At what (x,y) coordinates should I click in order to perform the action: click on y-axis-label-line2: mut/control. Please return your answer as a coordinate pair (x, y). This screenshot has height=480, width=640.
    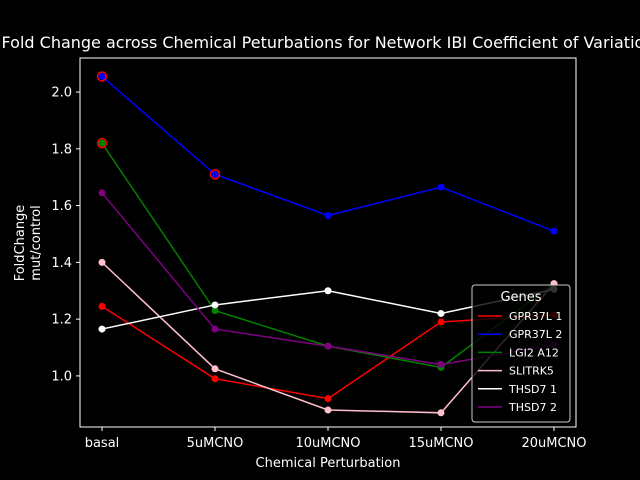
    Looking at the image, I should click on (36, 242).